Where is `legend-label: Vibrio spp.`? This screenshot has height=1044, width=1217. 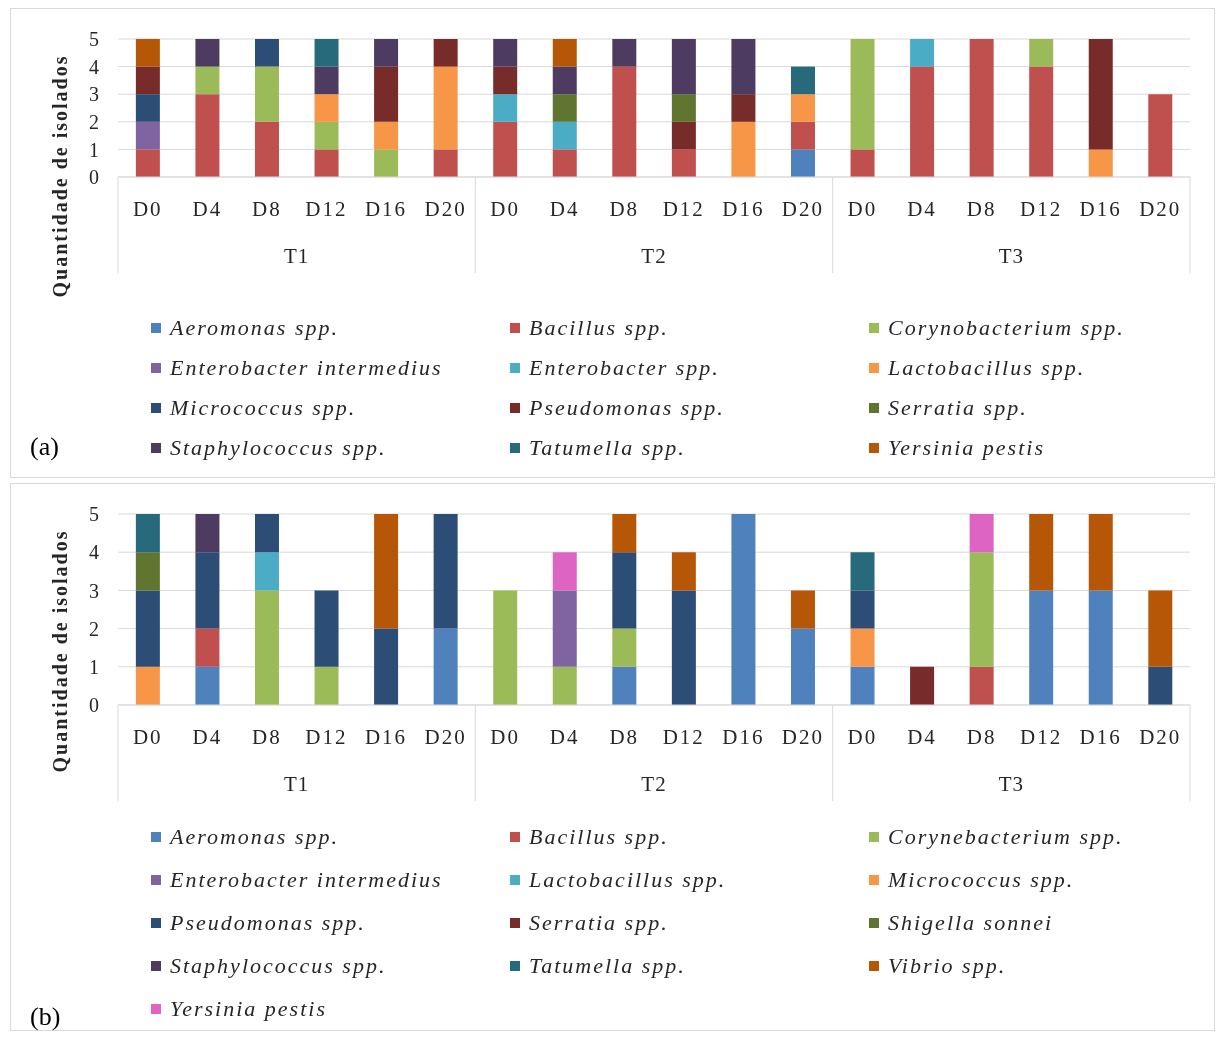 legend-label: Vibrio spp. is located at coordinates (947, 965).